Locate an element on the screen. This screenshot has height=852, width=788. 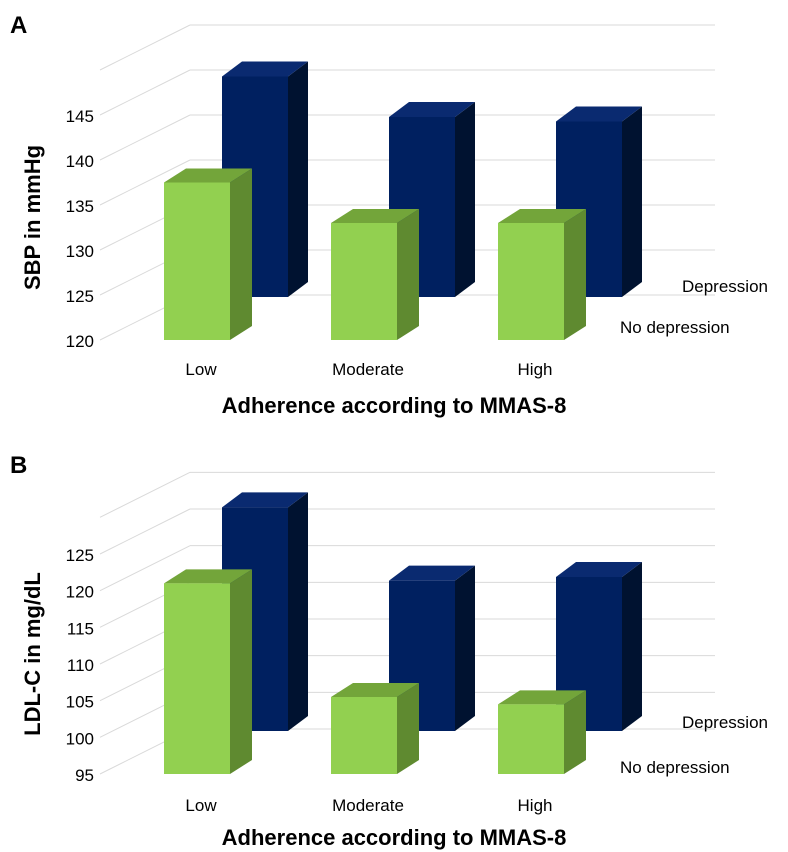
y-tick-label: 145 is located at coordinates (80, 116).